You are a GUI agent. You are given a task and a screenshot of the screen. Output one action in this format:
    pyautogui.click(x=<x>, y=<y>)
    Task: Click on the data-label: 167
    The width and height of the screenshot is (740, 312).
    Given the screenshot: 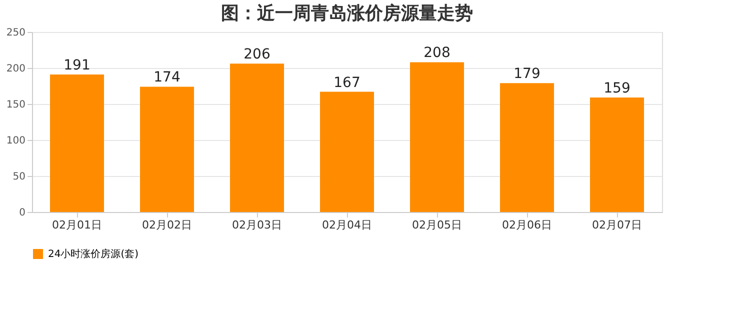 What is the action you would take?
    pyautogui.click(x=347, y=82)
    